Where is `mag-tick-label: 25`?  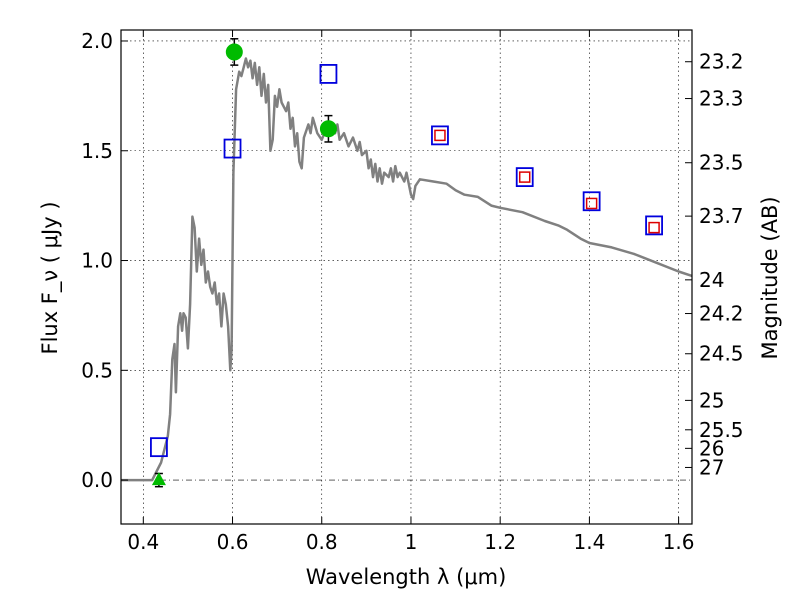
mag-tick-label: 25 is located at coordinates (711, 400).